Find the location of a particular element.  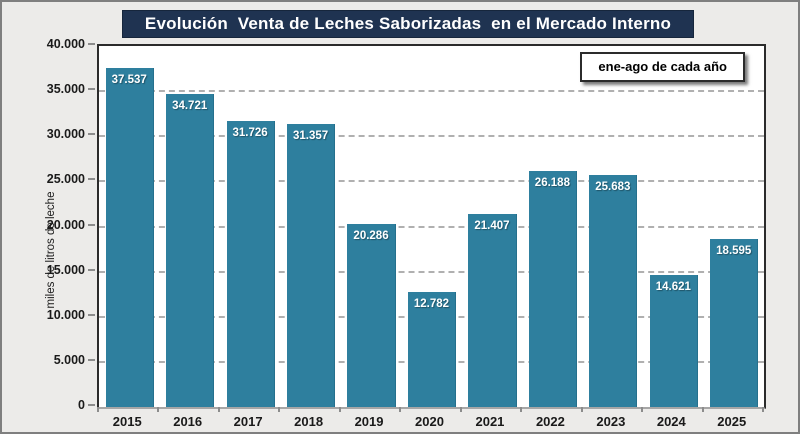

bar: 18.595 is located at coordinates (734, 323).